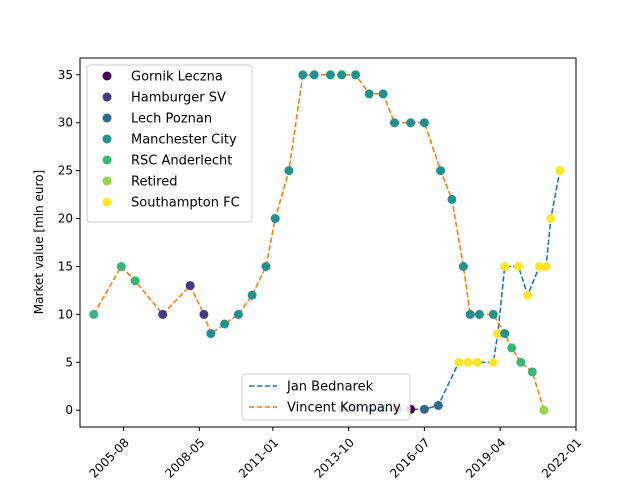 Image resolution: width=640 pixels, height=480 pixels. What do you see at coordinates (171, 119) in the screenshot?
I see `club-legend-label: Lech Poznan` at bounding box center [171, 119].